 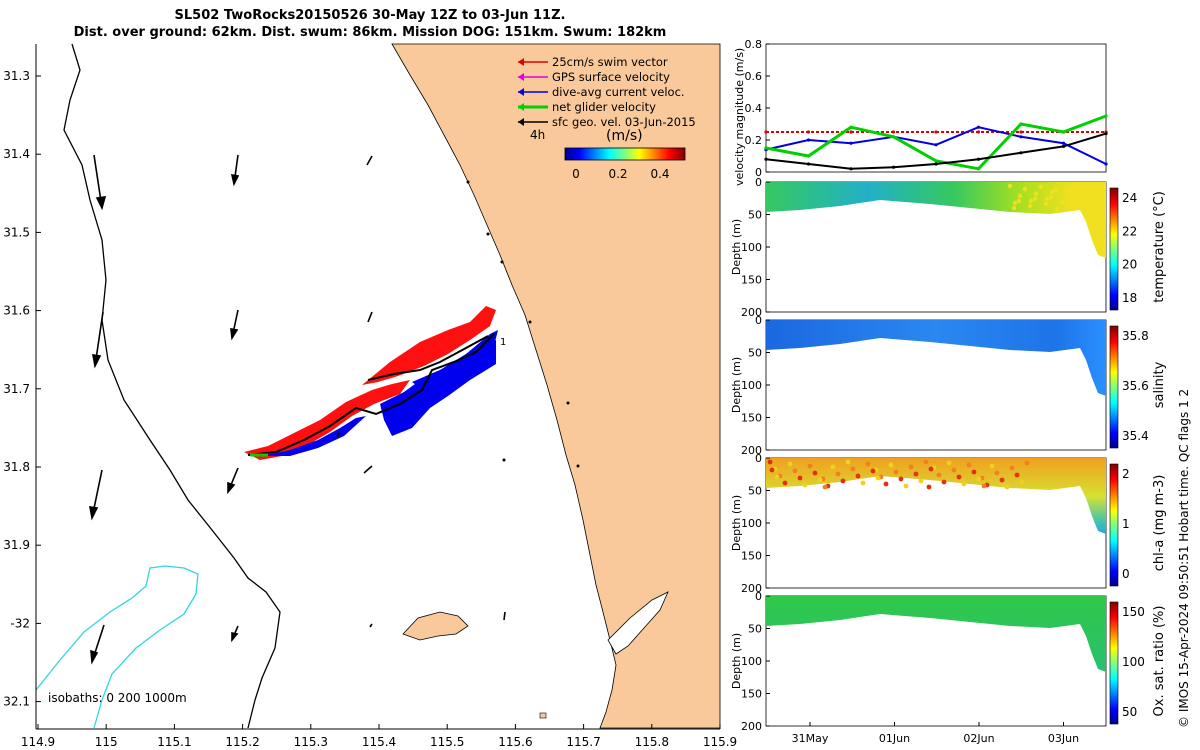 What do you see at coordinates (978, 738) in the screenshot?
I see `time-tick-label: 02Jun` at bounding box center [978, 738].